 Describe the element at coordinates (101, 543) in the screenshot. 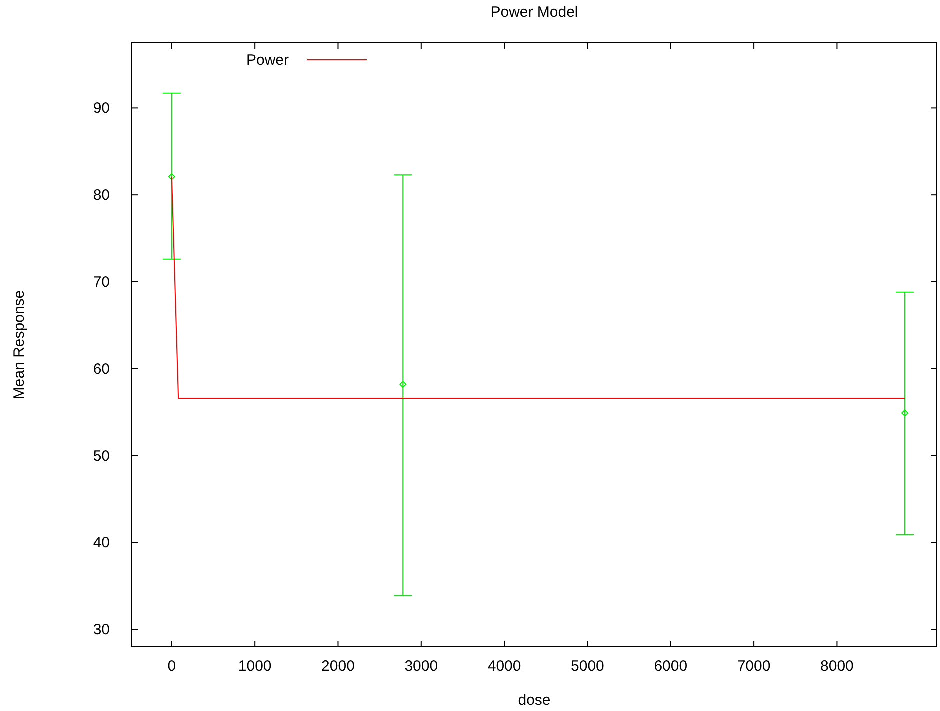

I see `y-tick-label: 40` at that location.